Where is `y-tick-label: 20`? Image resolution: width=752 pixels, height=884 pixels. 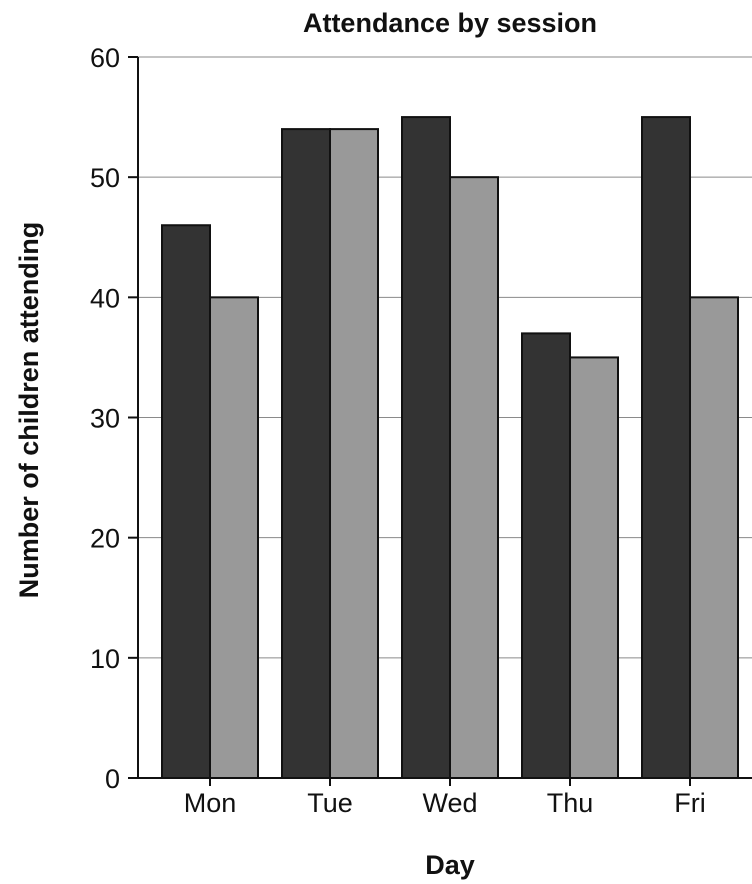 y-tick-label: 20 is located at coordinates (105, 539).